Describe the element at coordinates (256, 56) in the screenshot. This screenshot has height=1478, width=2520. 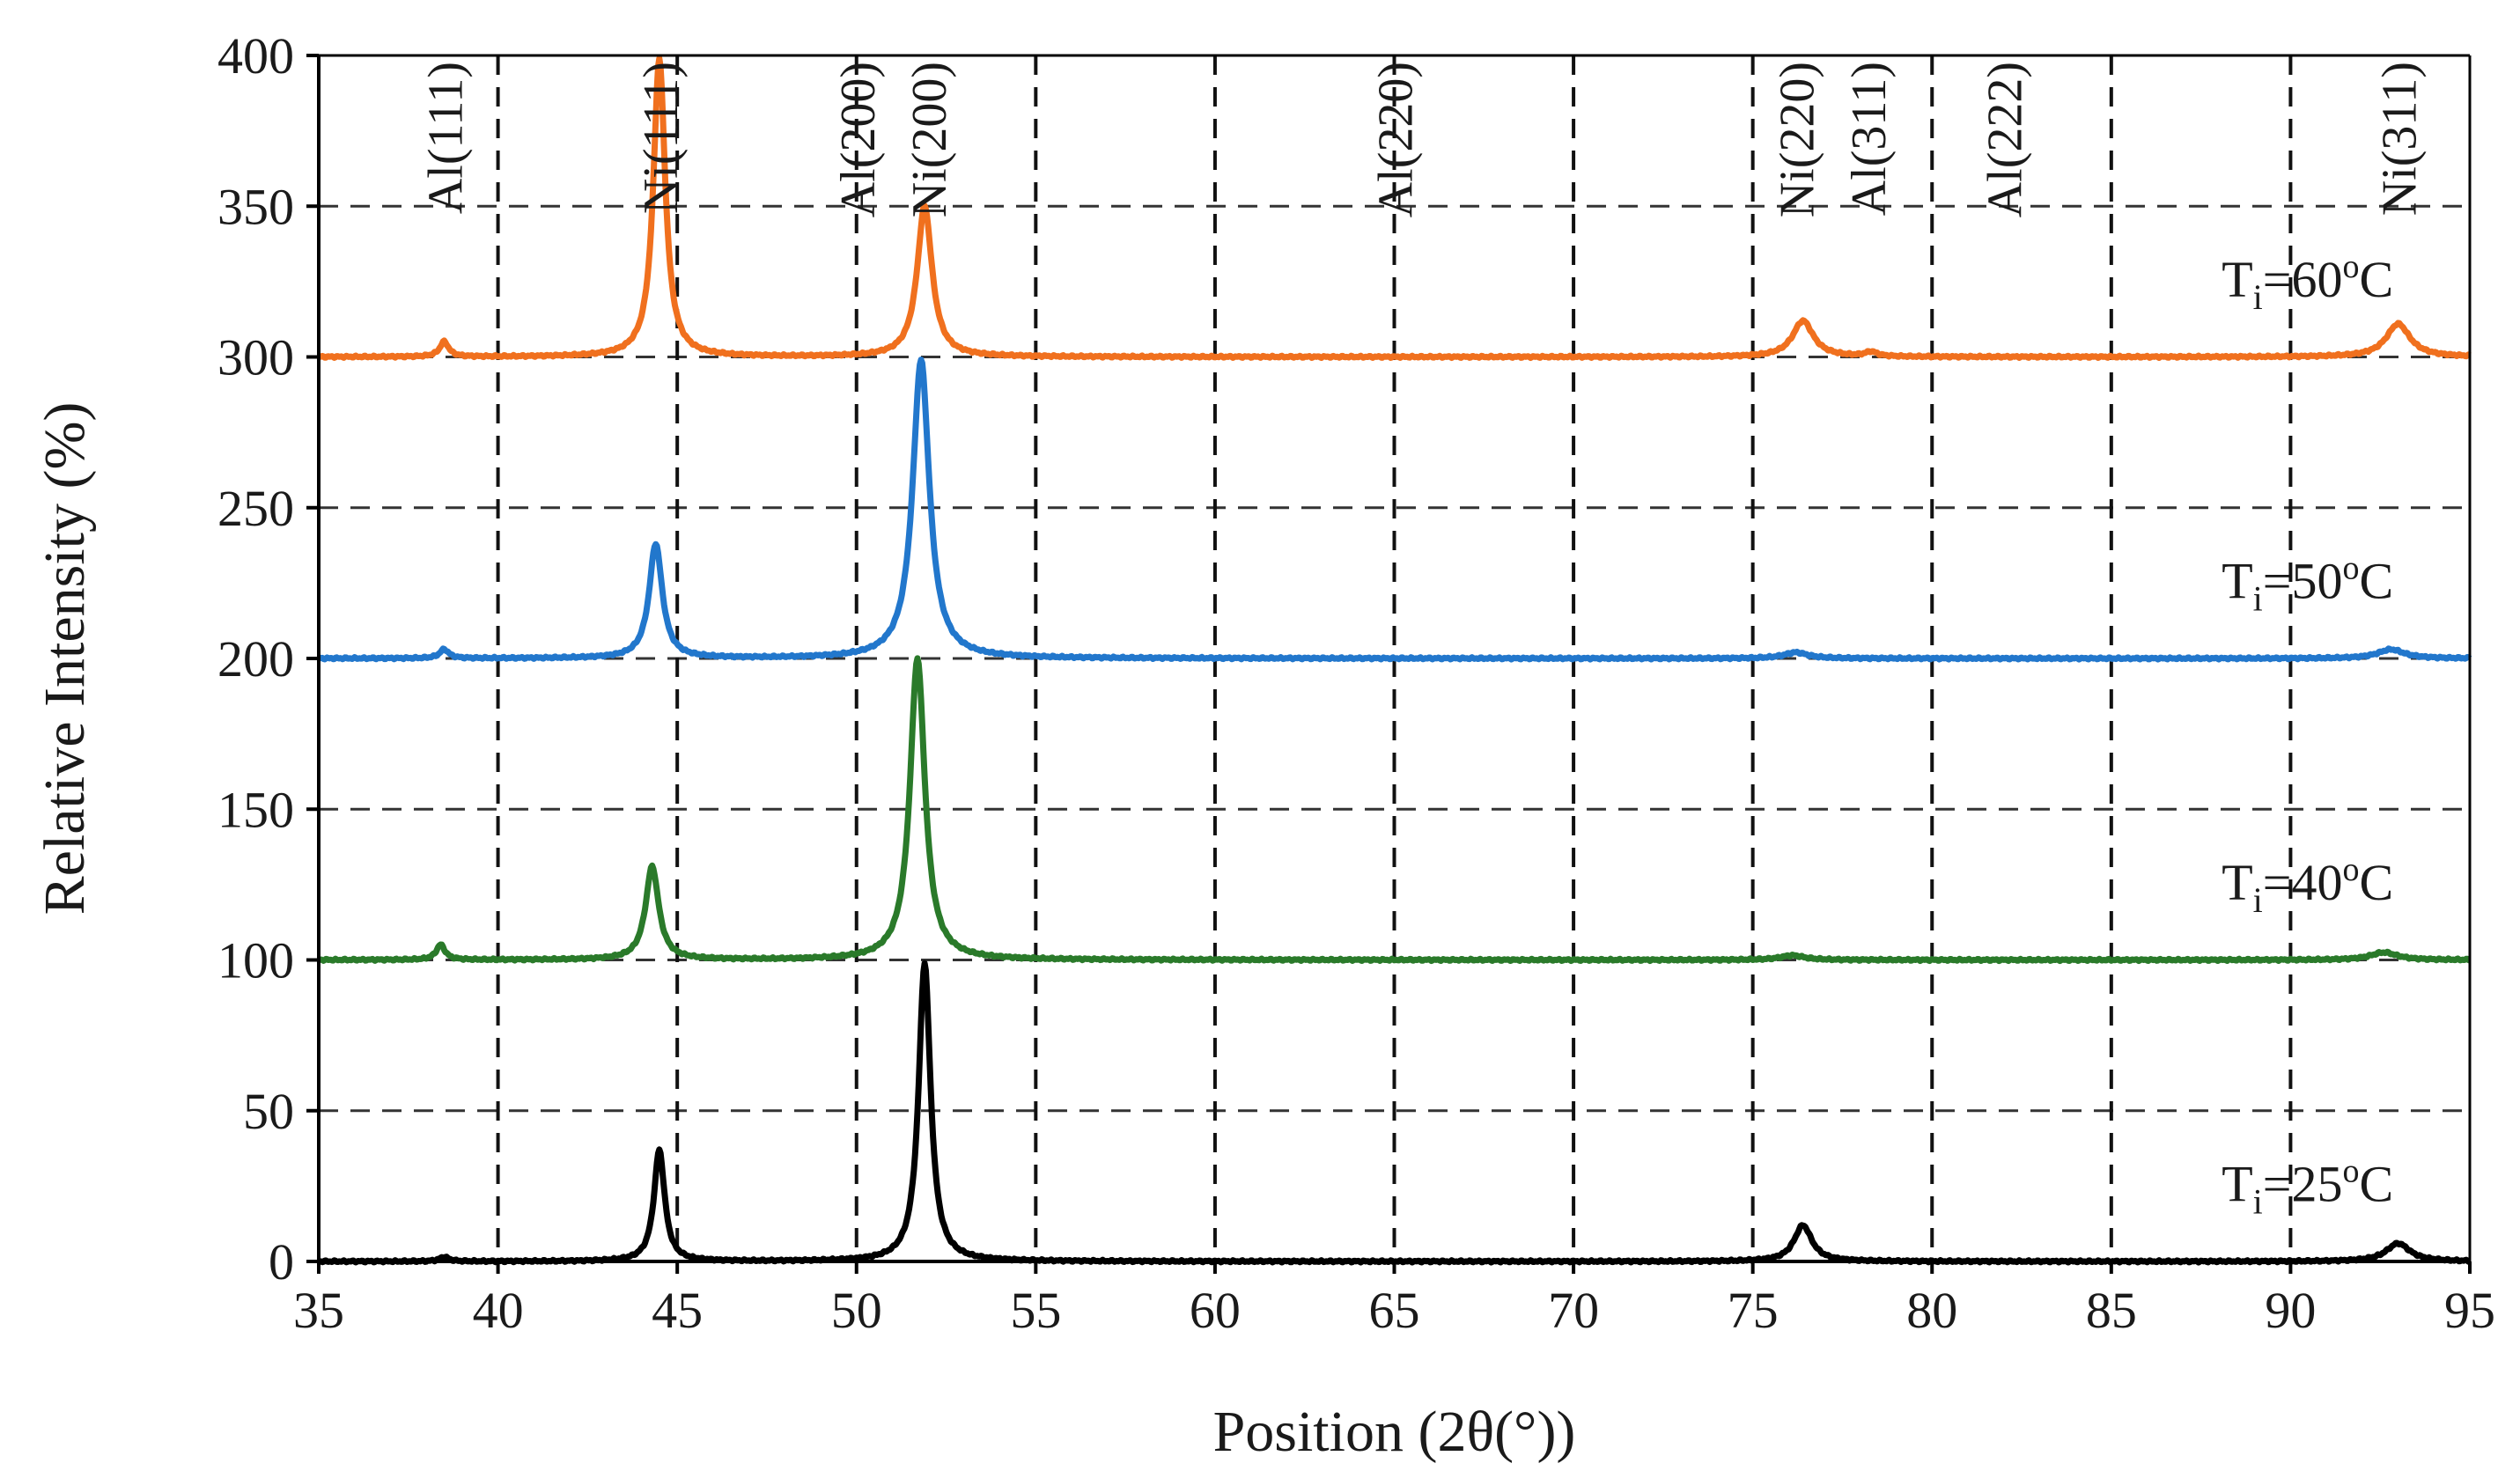
I see `y-tick-label-400: 400` at that location.